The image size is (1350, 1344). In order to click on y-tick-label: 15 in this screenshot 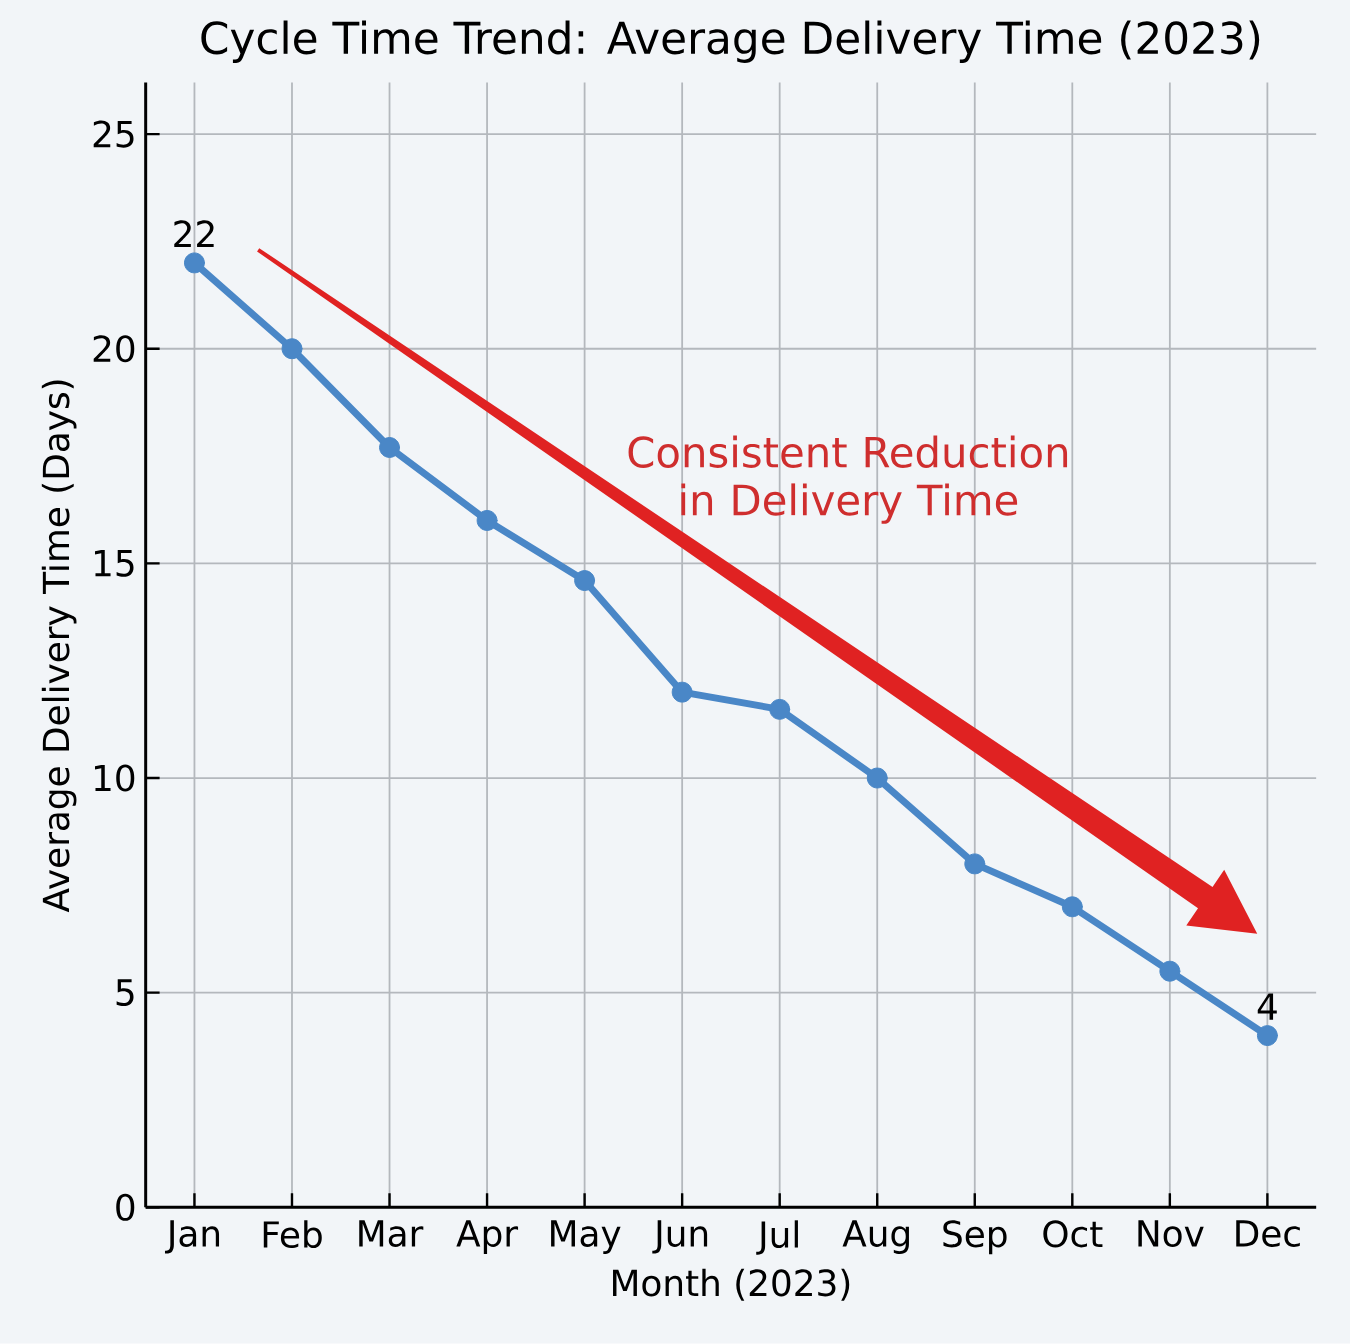, I will do `click(114, 563)`.